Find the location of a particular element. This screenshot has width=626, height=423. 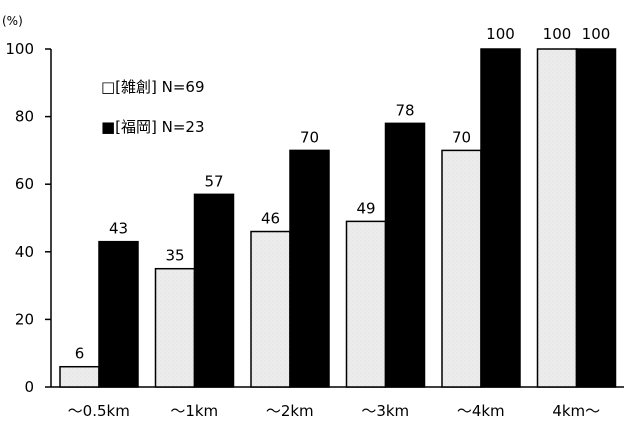

data-label-series-2: 57 is located at coordinates (213, 181).